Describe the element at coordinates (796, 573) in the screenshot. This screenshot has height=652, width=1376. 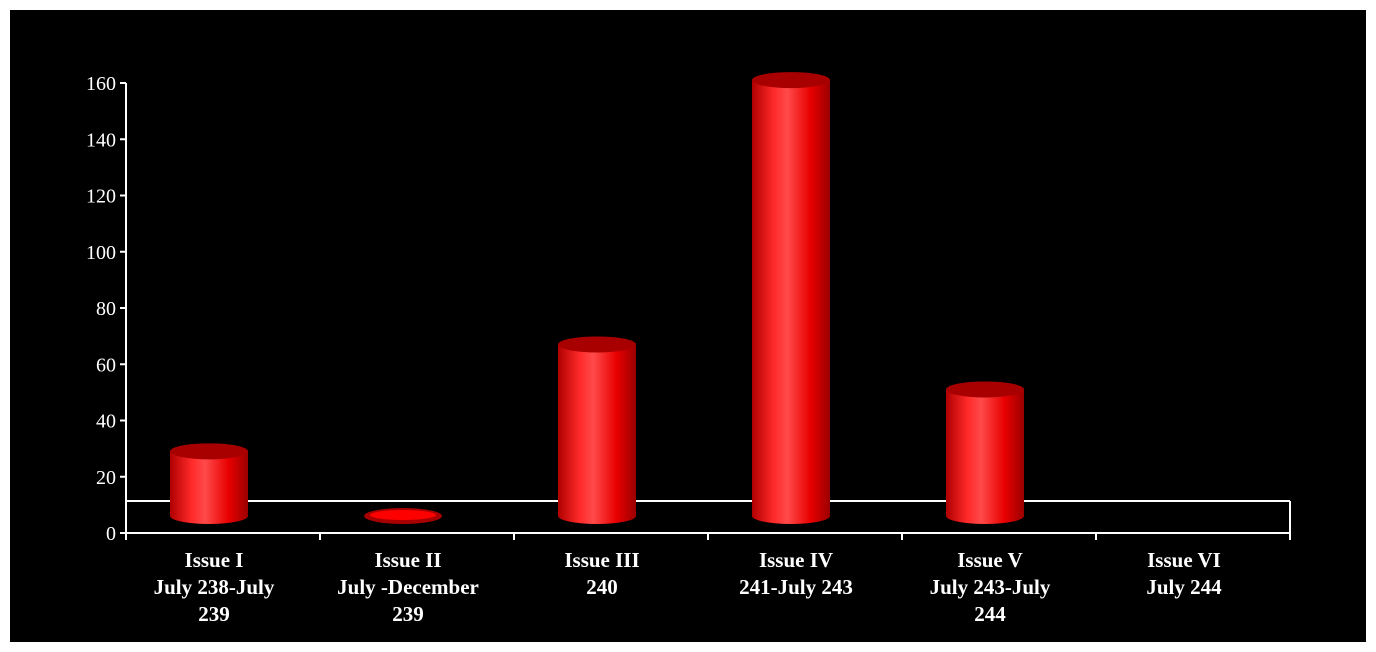
I see `x-tick-label: Issue IV 241-July 243` at that location.